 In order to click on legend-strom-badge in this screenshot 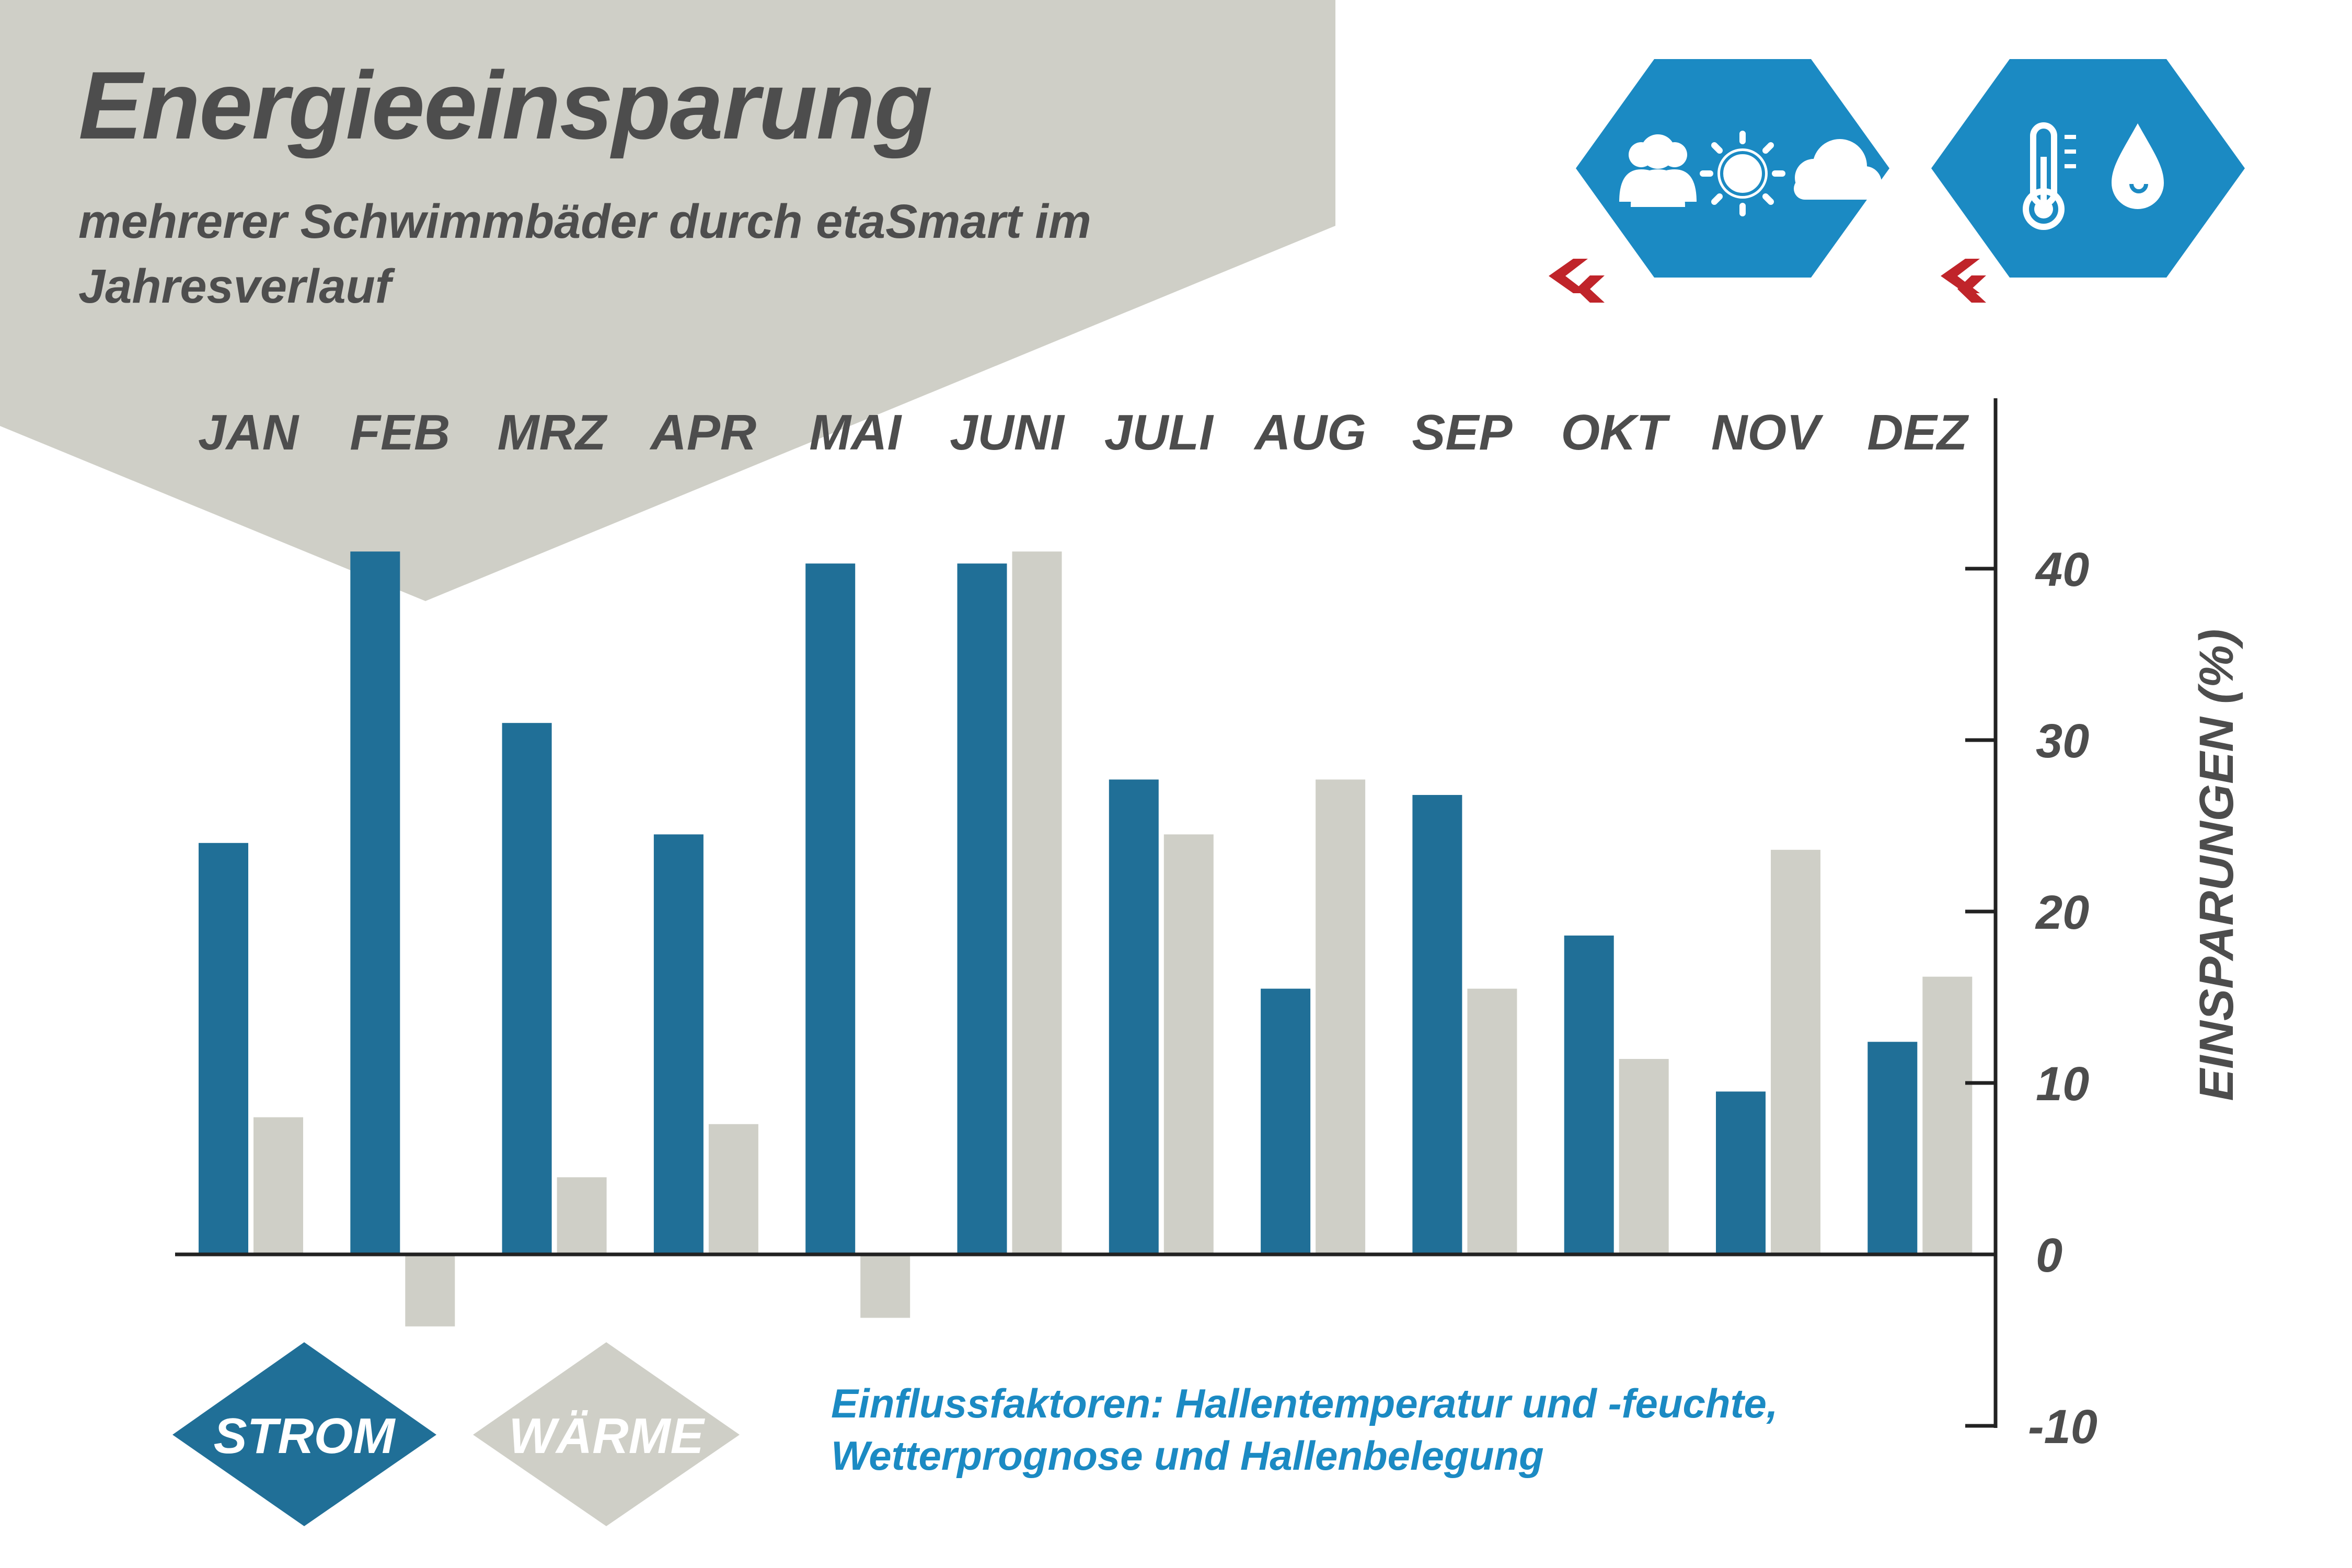, I will do `click(304, 1434)`.